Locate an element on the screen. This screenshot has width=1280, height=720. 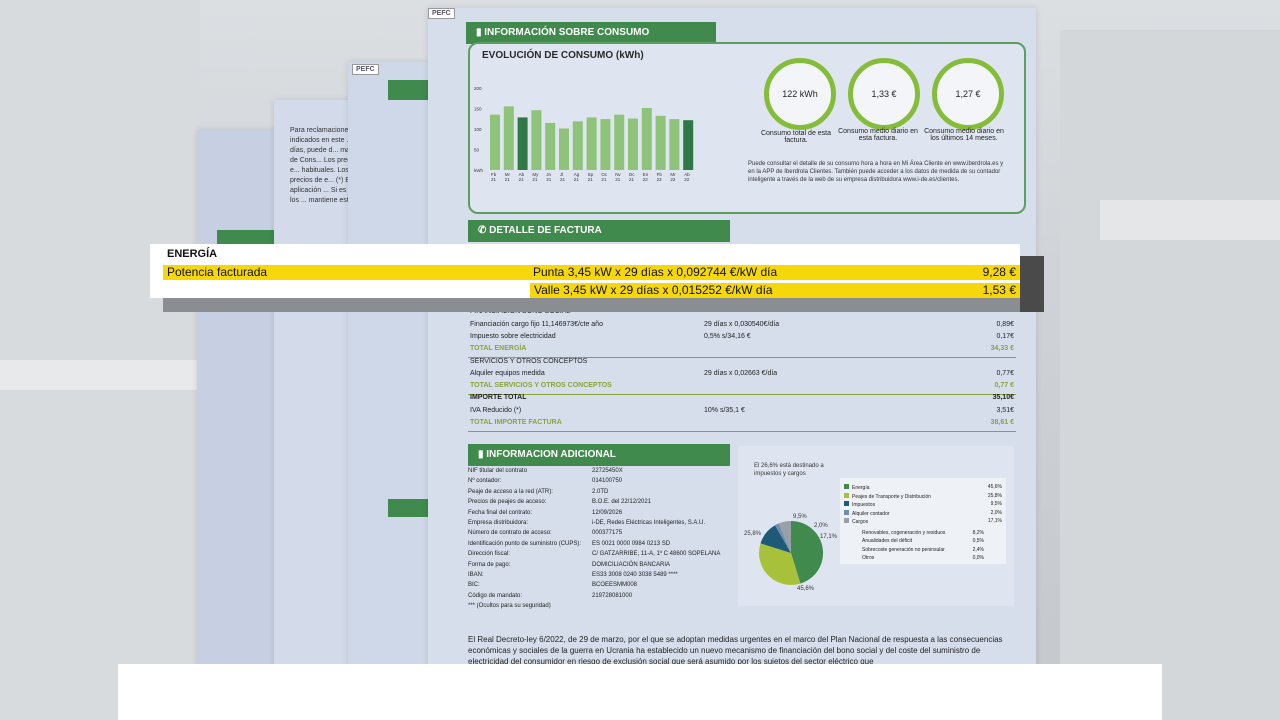
pie-slice-alquiler is located at coordinates (783, 538).